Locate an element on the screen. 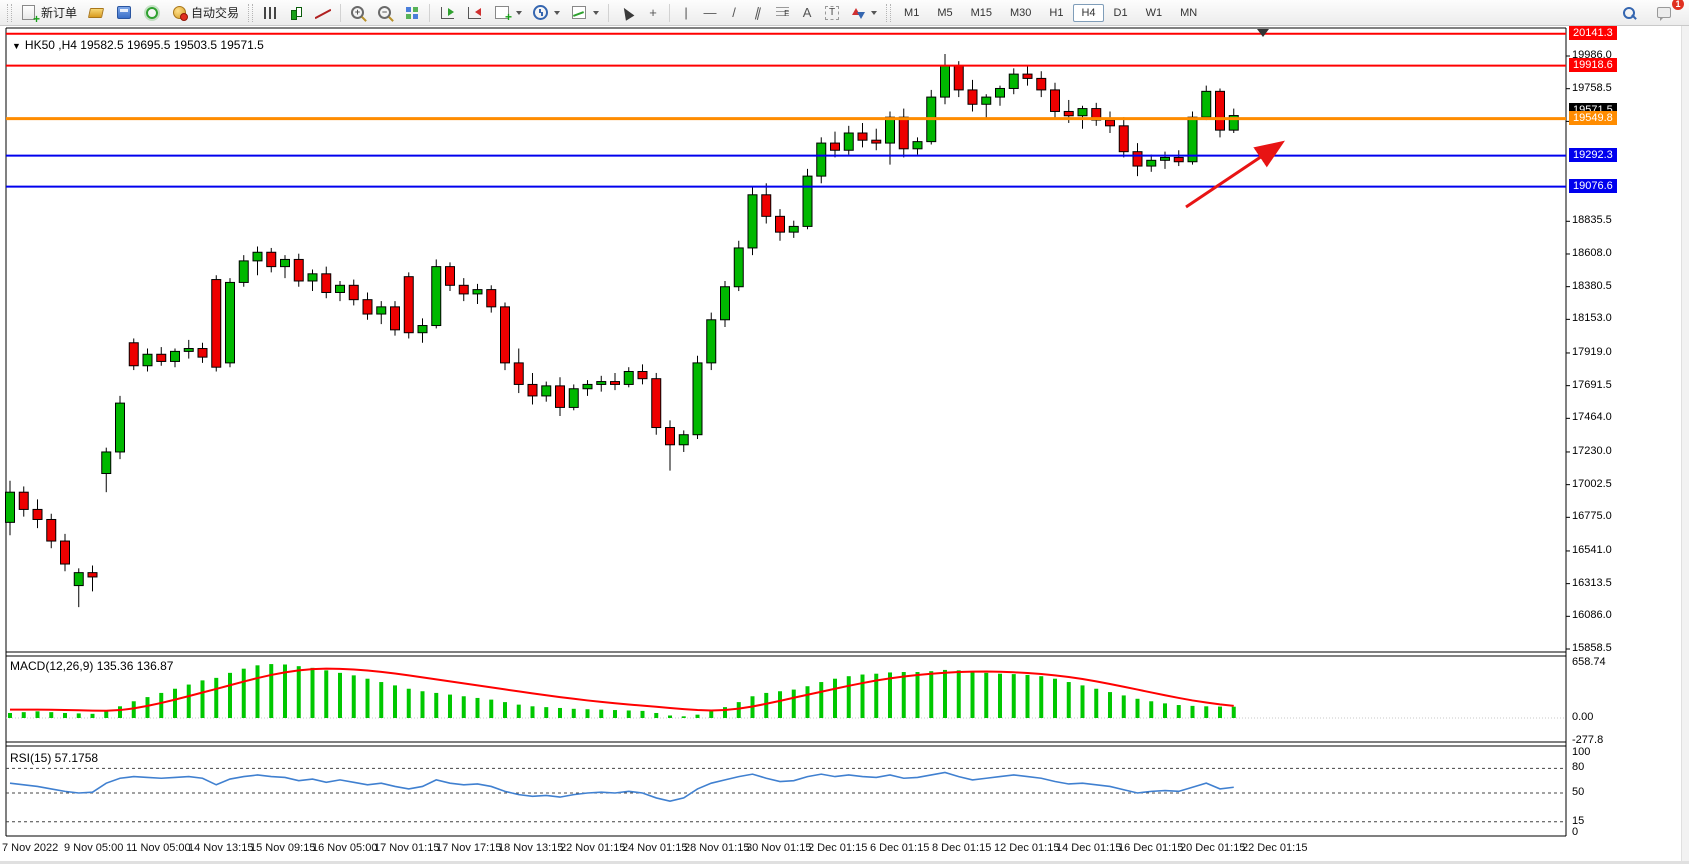 Image resolution: width=1689 pixels, height=864 pixels. tab-m15: M15 is located at coordinates (981, 12).